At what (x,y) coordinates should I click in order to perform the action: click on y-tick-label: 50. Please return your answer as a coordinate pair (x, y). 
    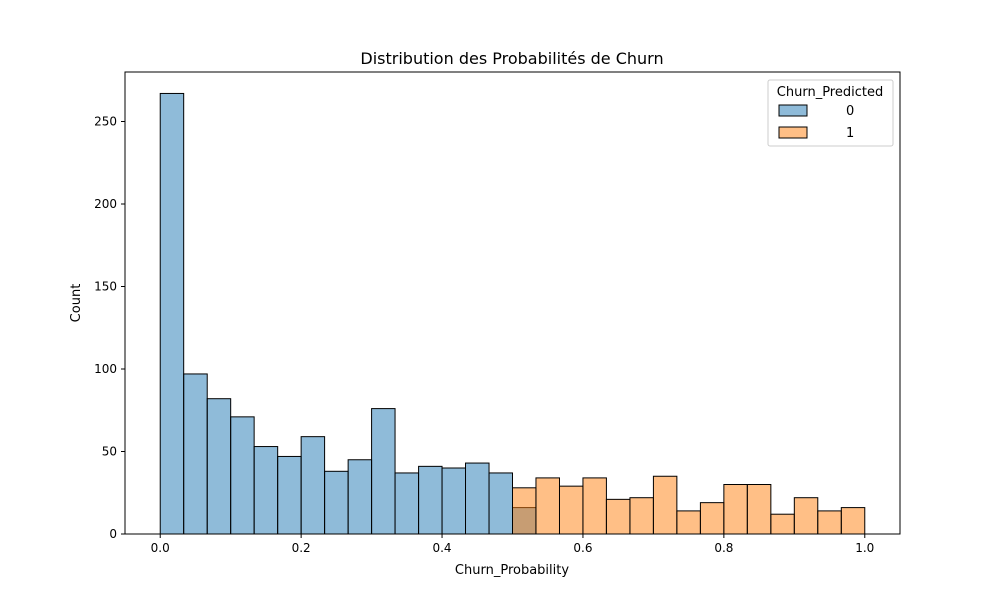
    Looking at the image, I should click on (109, 452).